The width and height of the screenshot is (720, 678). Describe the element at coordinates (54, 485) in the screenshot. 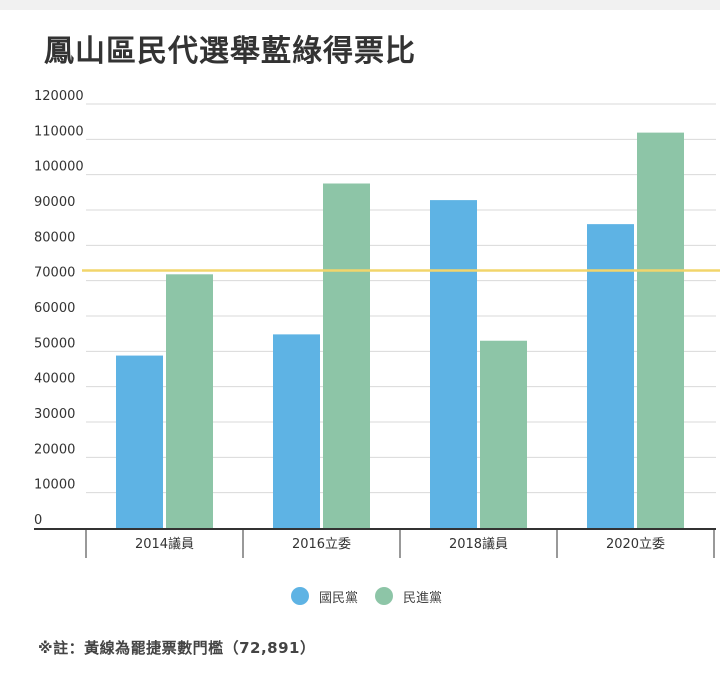

I see `y-tick-label: 10000` at that location.